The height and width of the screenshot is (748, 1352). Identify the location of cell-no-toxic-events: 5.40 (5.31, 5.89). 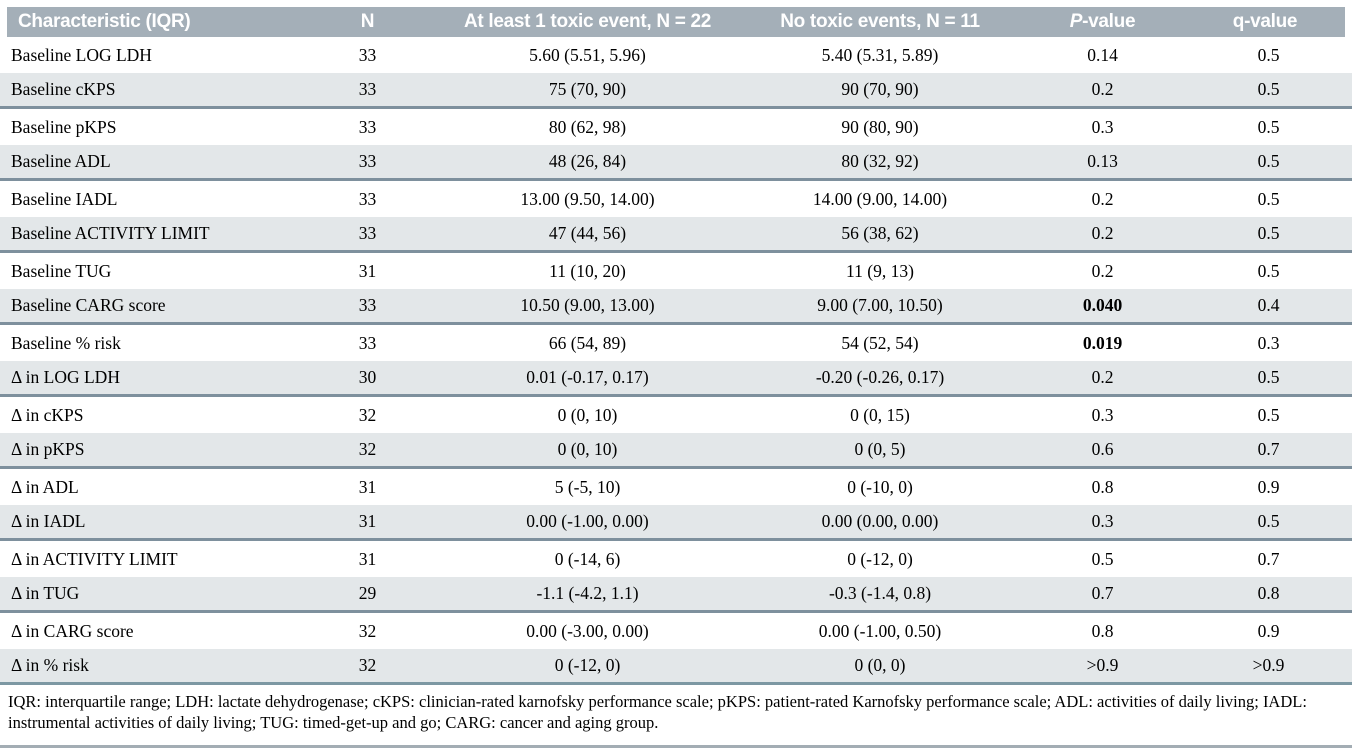
(880, 54).